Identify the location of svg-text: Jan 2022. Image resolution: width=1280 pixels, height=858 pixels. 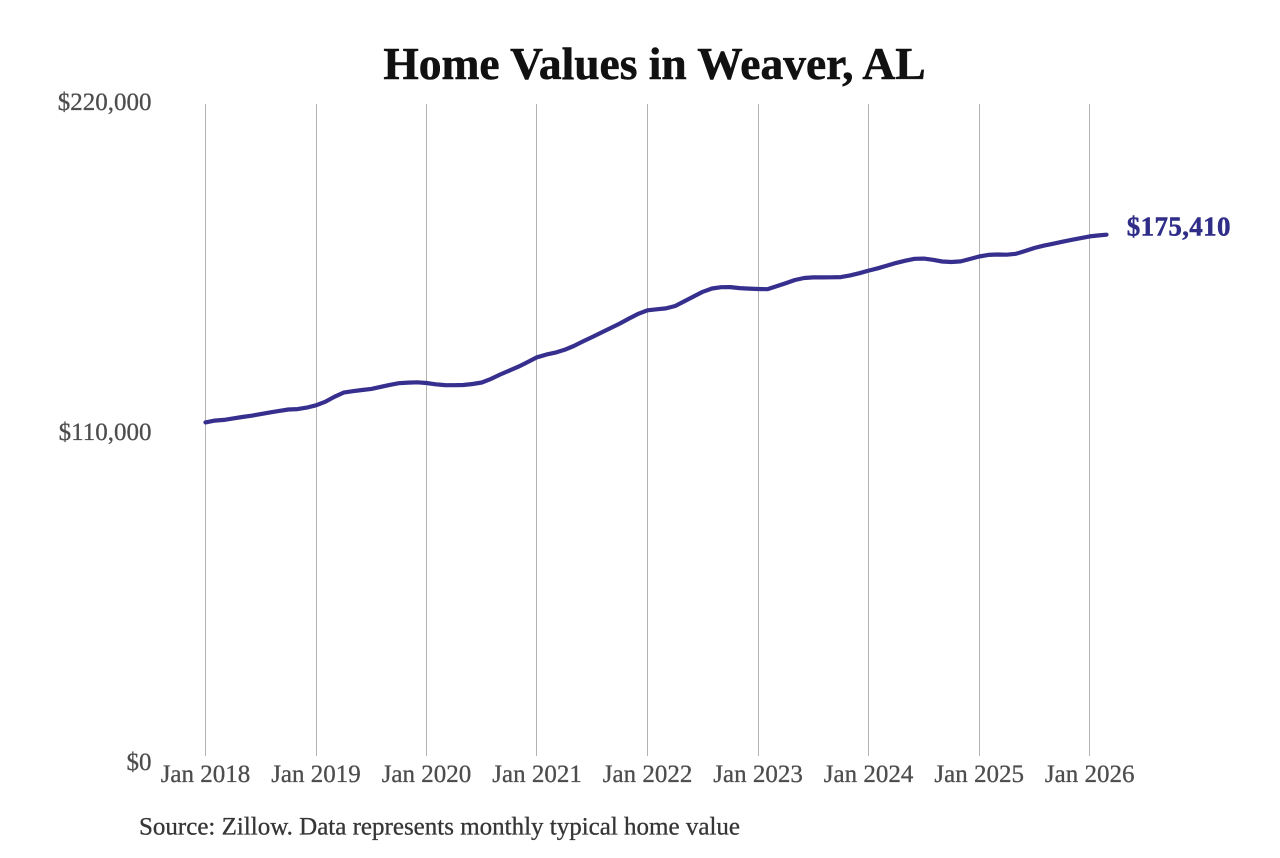
(648, 774).